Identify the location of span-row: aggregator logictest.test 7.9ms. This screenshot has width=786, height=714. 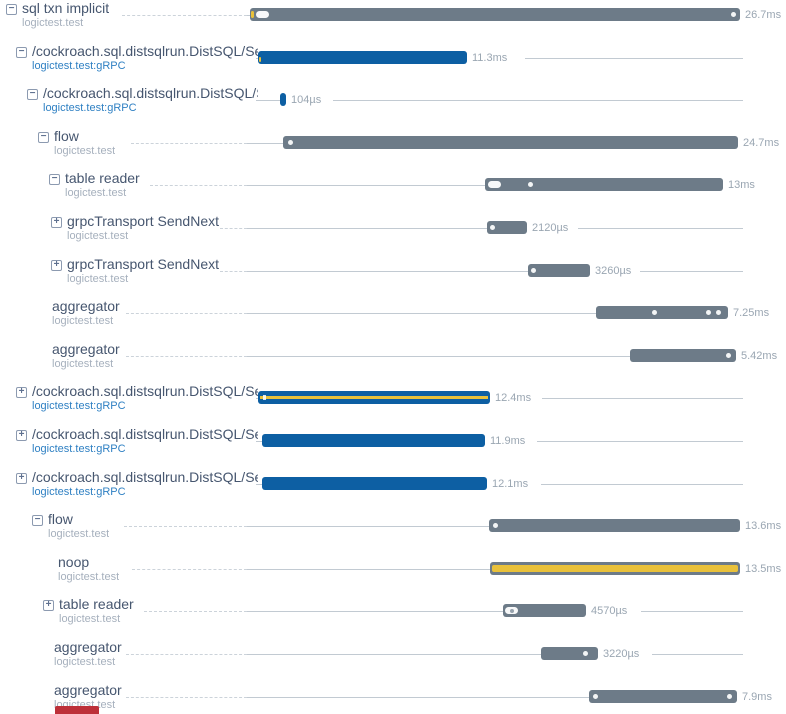
(393, 698).